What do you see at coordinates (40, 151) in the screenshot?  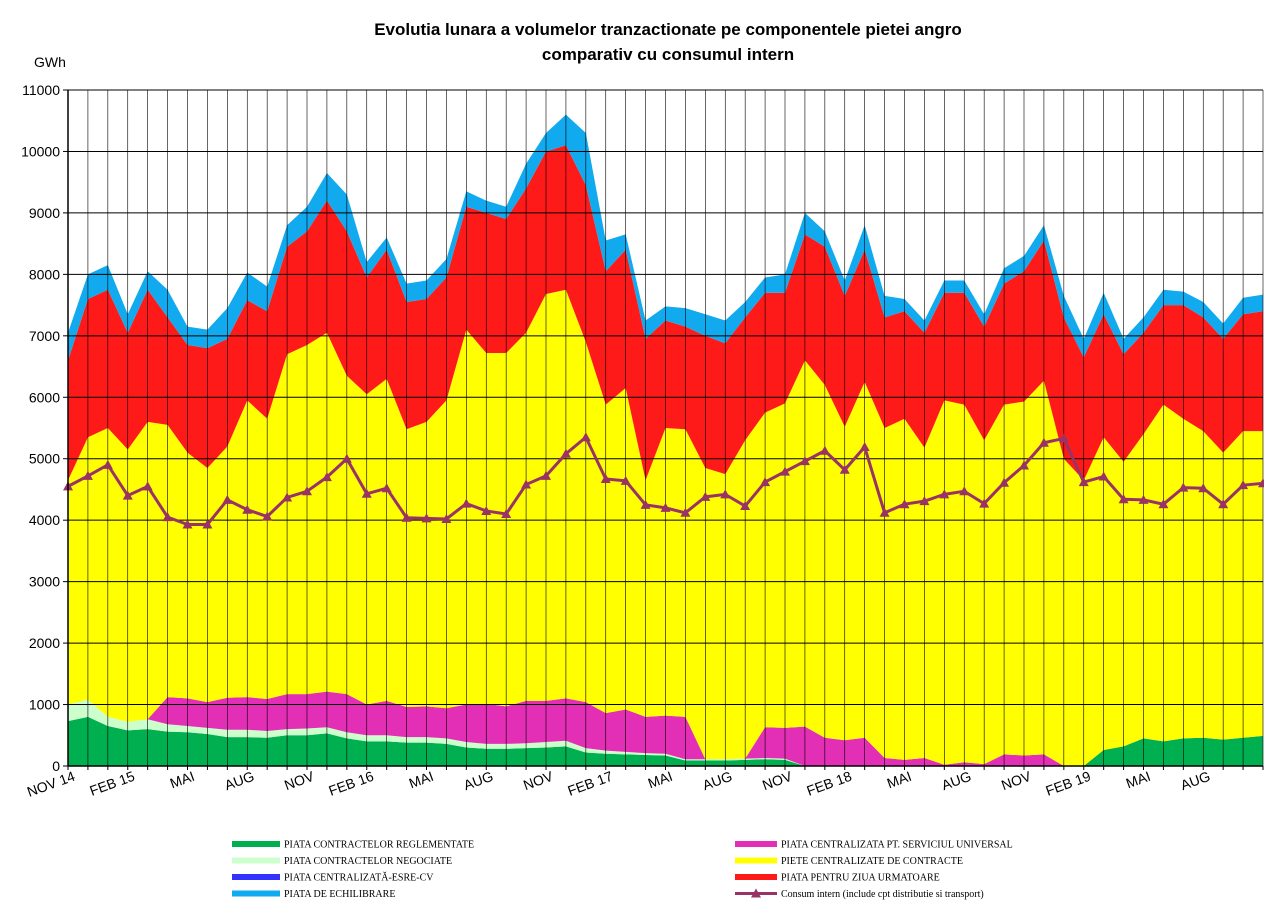 I see `y-tick-label: 10000` at bounding box center [40, 151].